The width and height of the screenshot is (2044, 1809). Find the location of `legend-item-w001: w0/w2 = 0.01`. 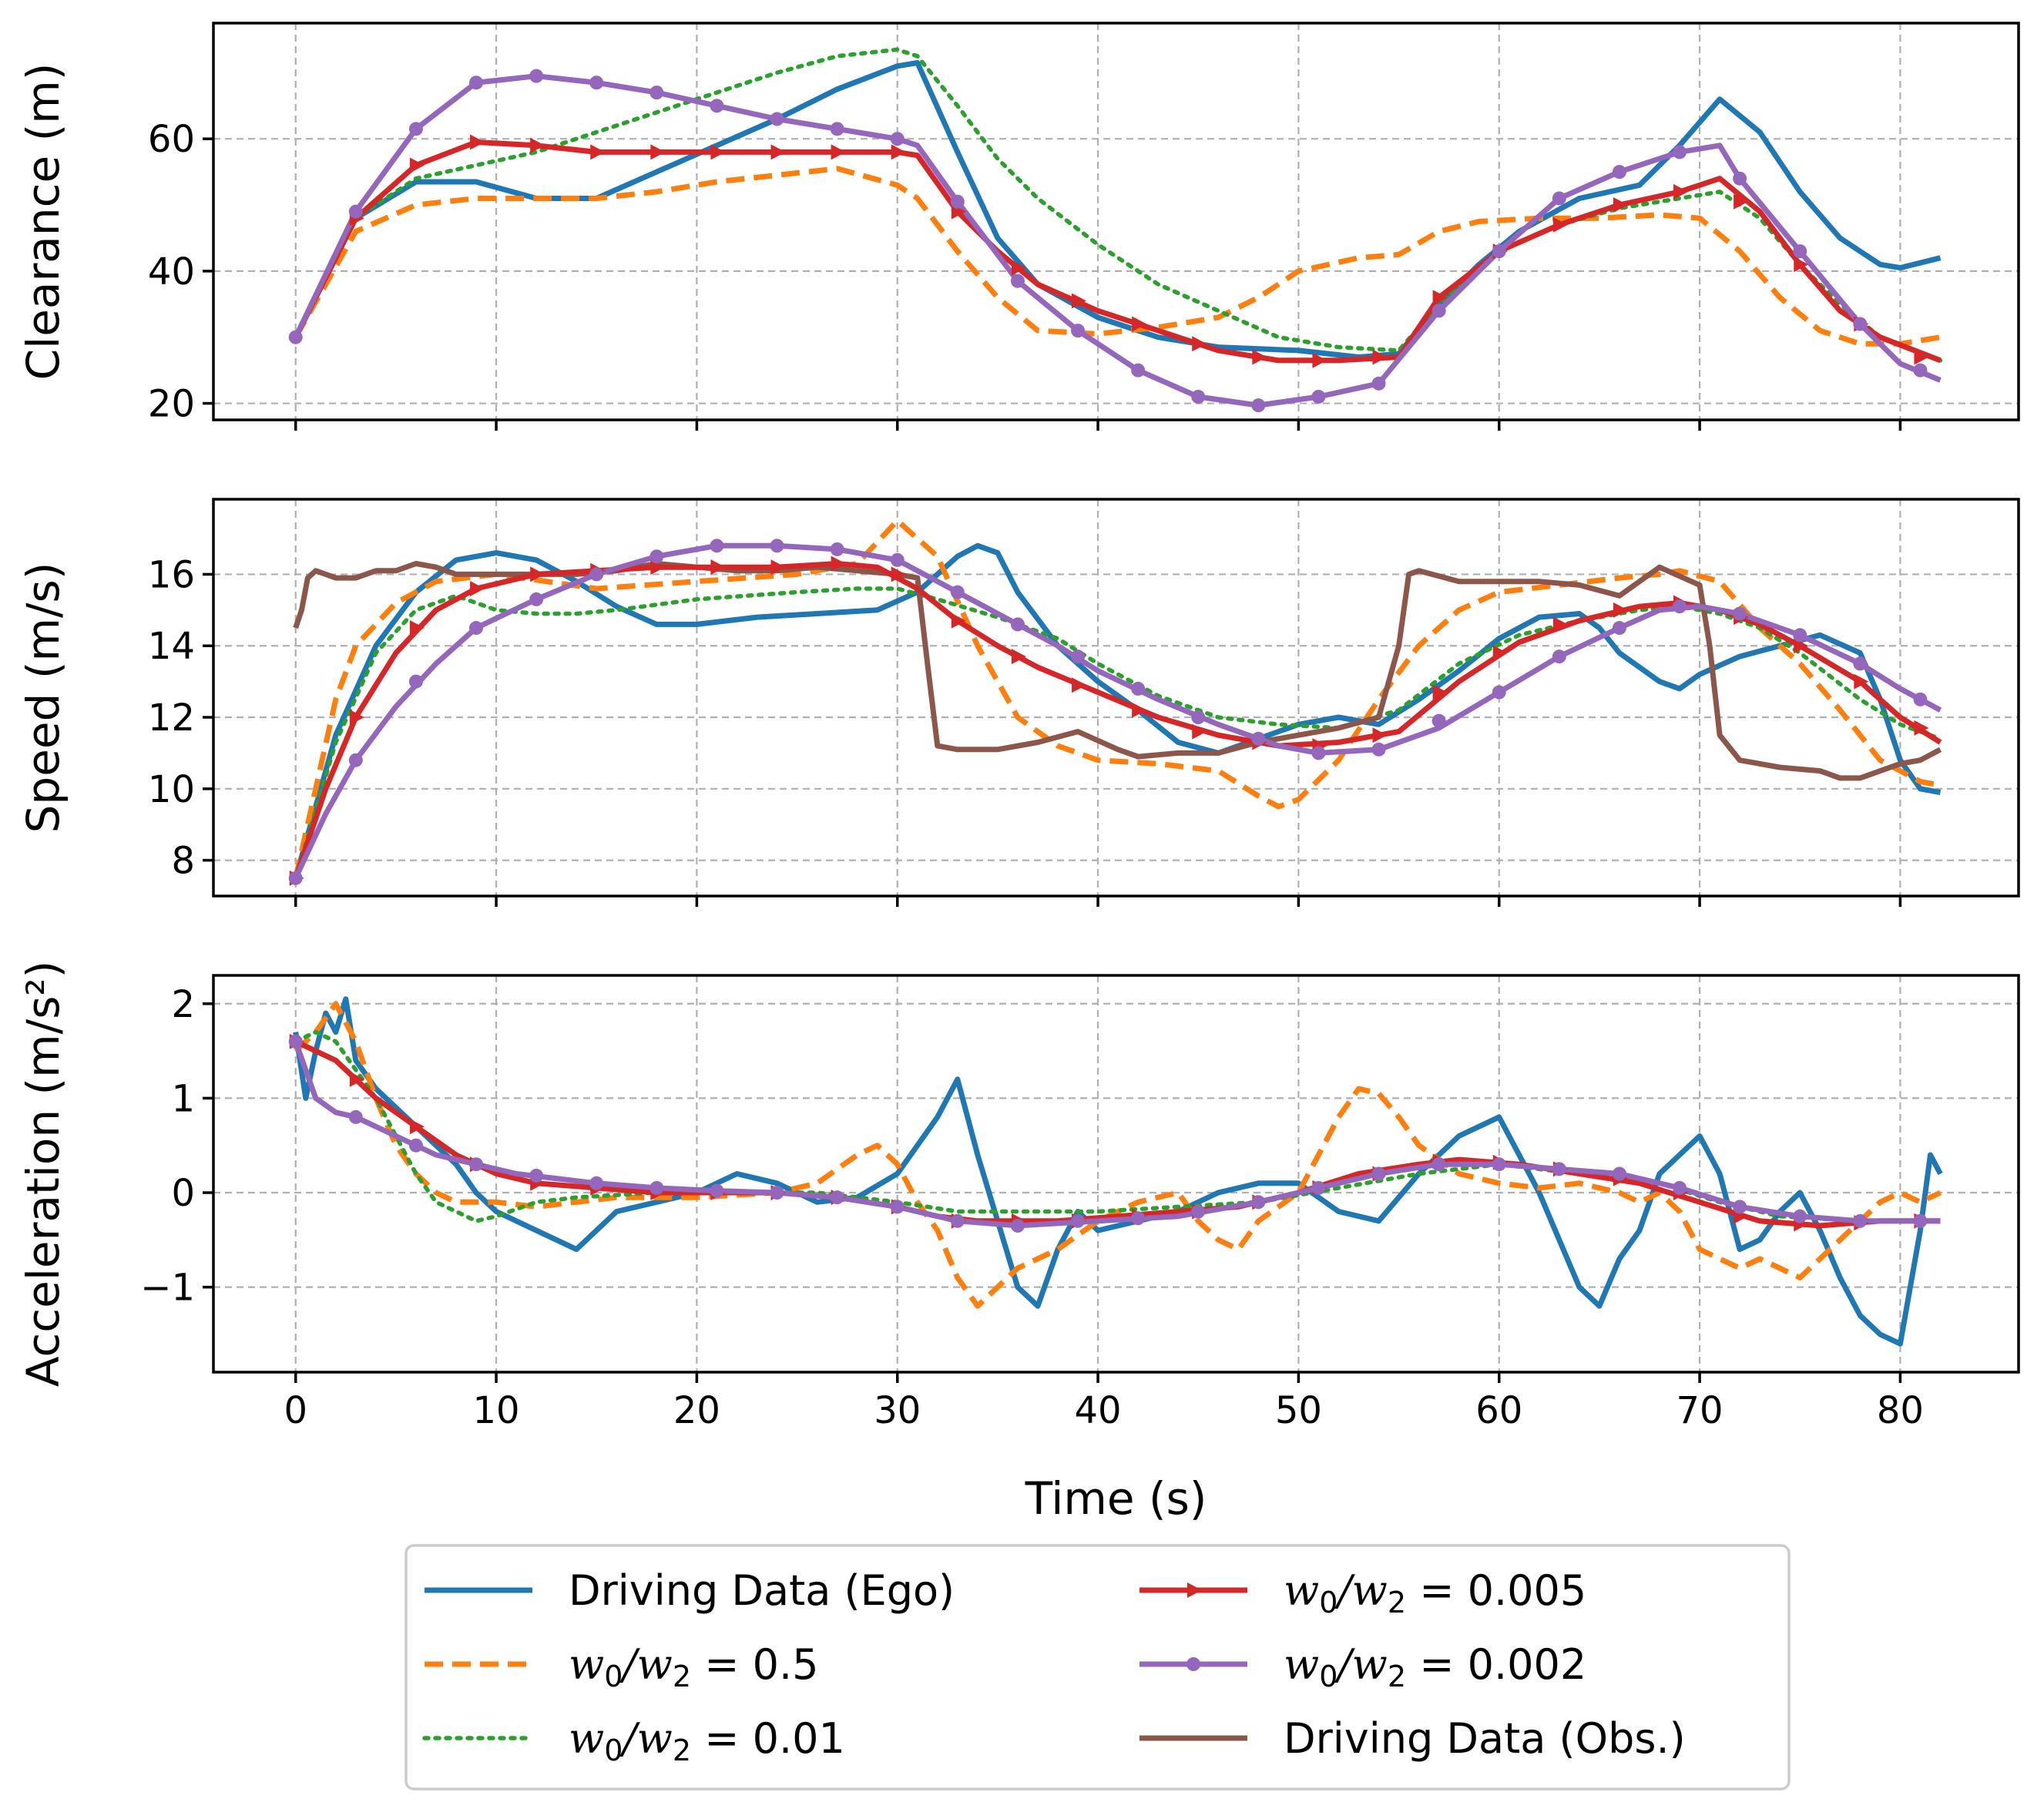

legend-item-w001: w0/w2 = 0.01 is located at coordinates (633, 1741).